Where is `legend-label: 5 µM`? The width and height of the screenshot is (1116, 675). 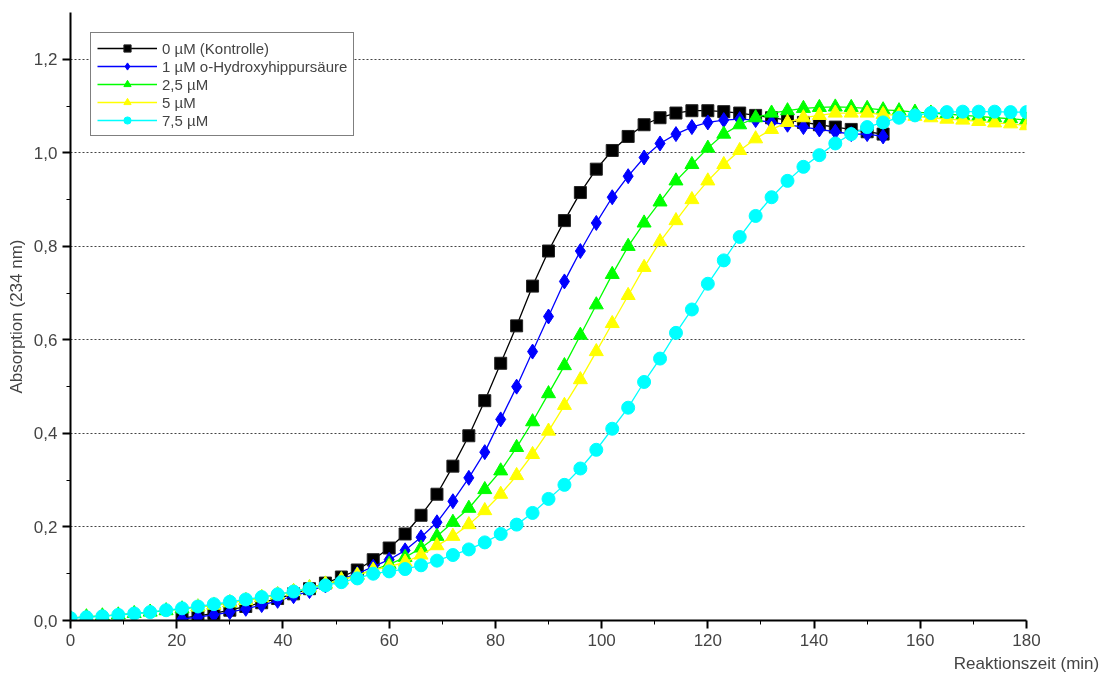 legend-label: 5 µM is located at coordinates (179, 102).